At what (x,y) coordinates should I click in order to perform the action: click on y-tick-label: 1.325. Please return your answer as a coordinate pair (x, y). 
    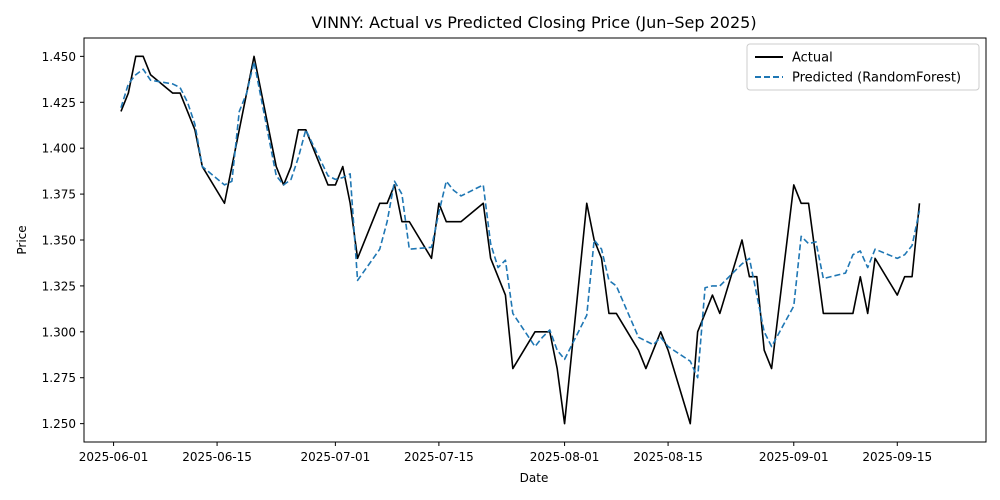
    Looking at the image, I should click on (59, 286).